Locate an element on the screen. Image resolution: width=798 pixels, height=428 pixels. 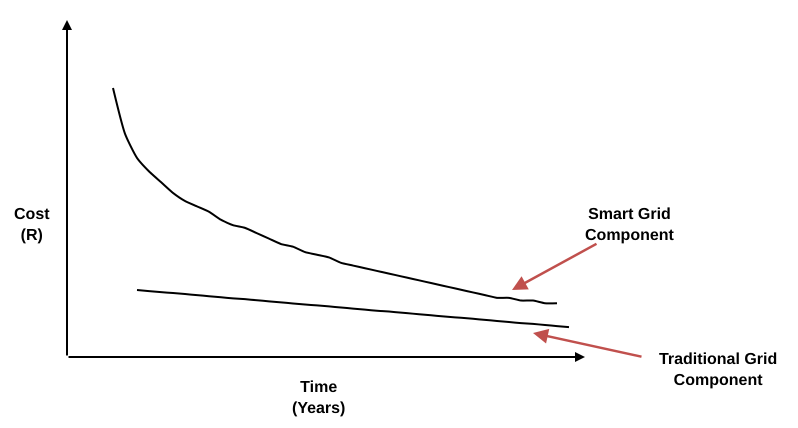
text: Smart Grid Component is located at coordinates (630, 225).